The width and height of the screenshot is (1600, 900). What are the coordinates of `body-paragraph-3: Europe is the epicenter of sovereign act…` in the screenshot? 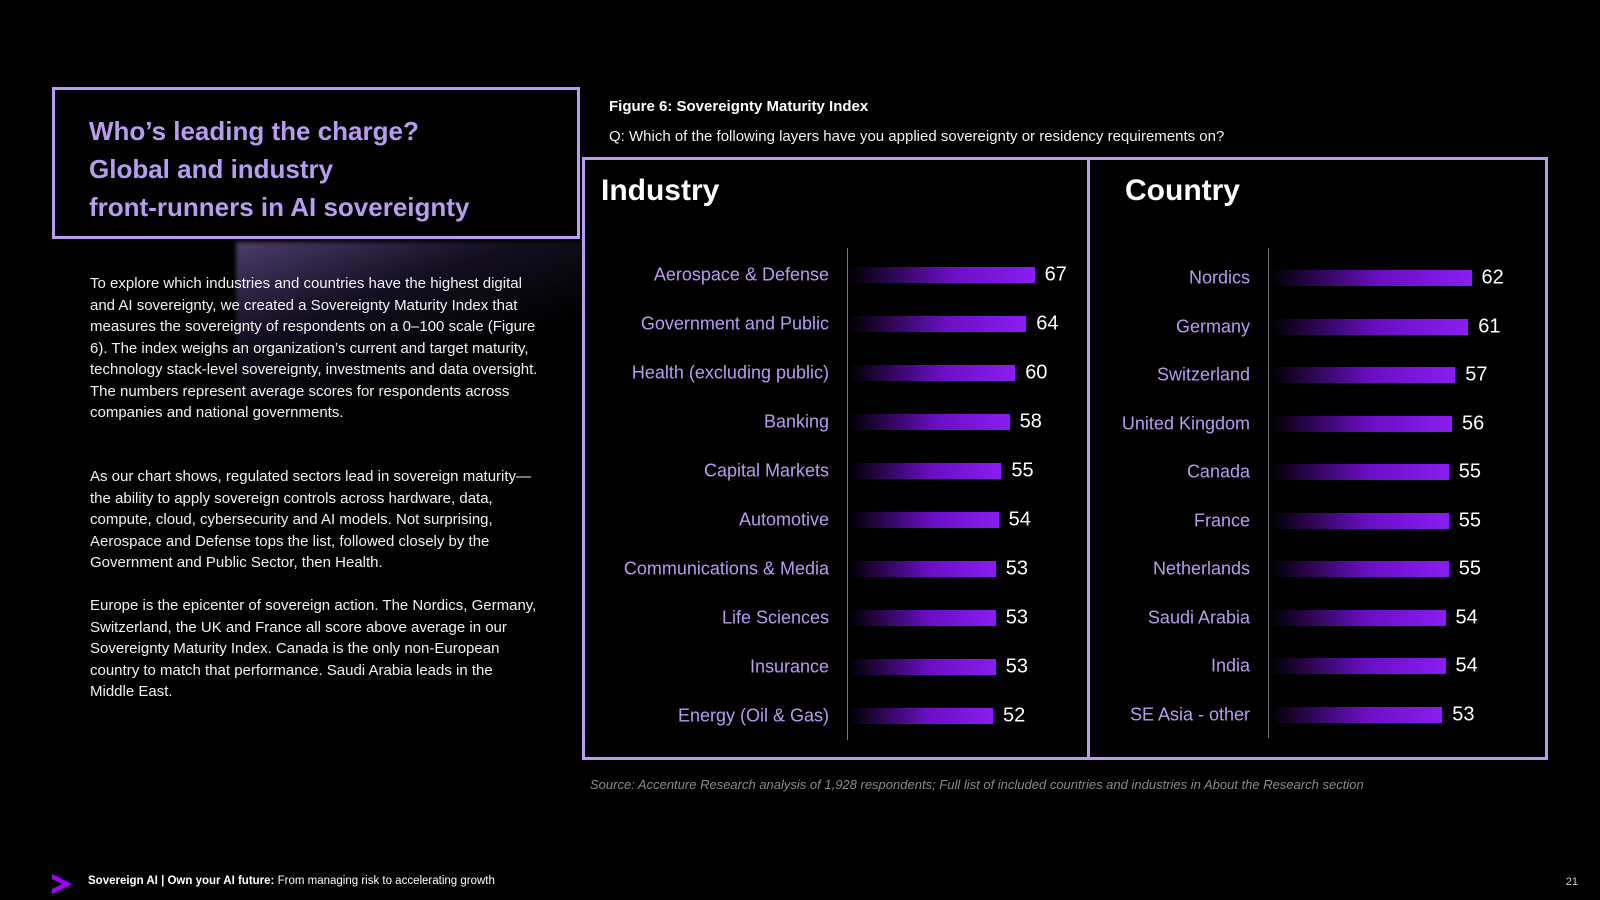 It's located at (313, 648).